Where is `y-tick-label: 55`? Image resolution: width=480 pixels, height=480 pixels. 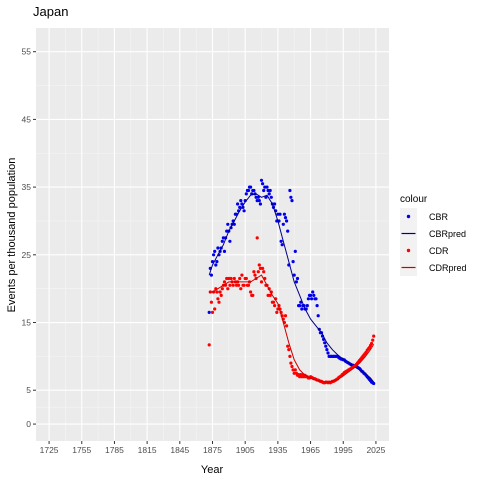 y-tick-label: 55 is located at coordinates (27, 52).